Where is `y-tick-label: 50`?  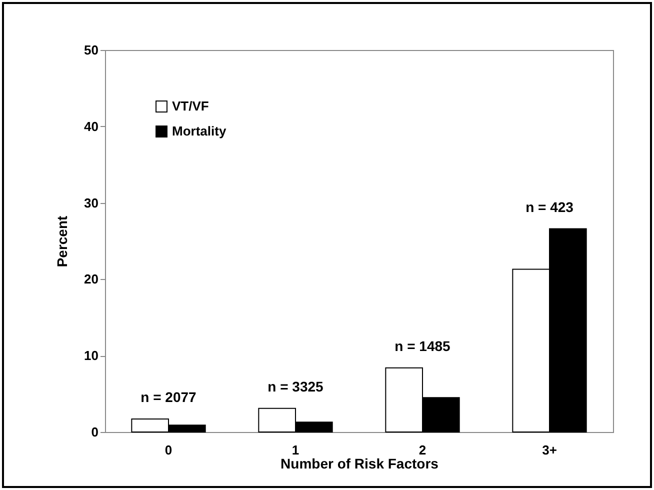 y-tick-label: 50 is located at coordinates (91, 50).